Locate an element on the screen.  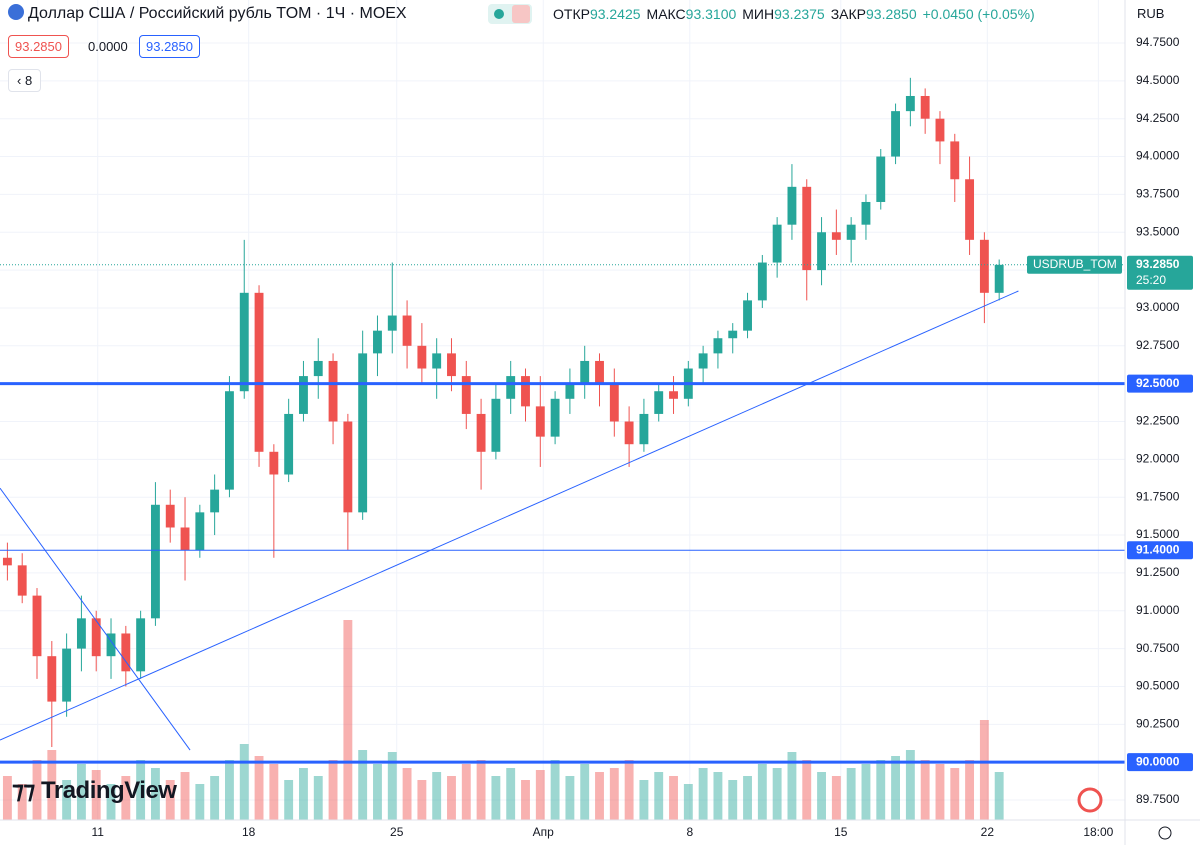
y-tick-label: 93.7500 is located at coordinates (1158, 194).